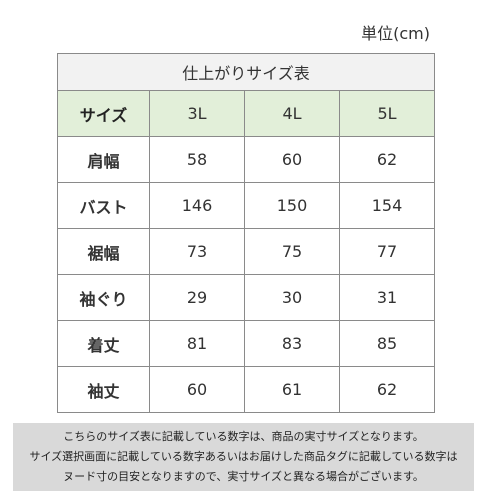 The image size is (486, 497). I want to click on note-line: ヌード寸の目安となりますので、実寸サイズと異なる場合がございます。, so click(243, 476).